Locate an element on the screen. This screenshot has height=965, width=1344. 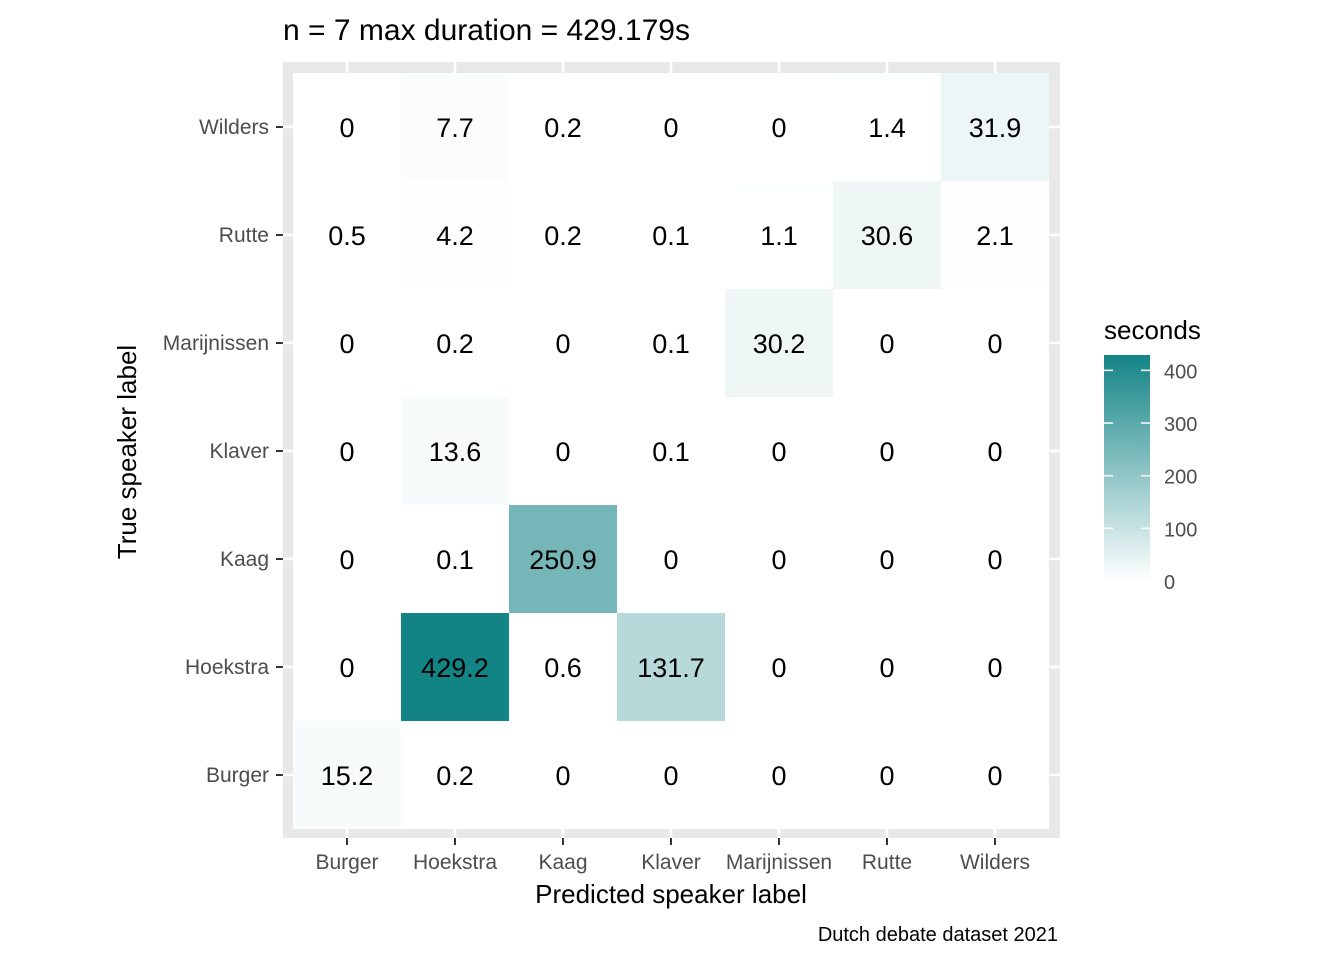
legend-tick-label: 400 is located at coordinates (1180, 372).